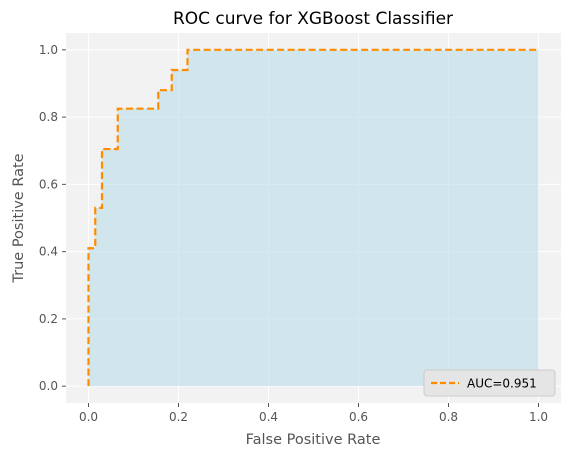 Image resolution: width=571 pixels, height=460 pixels. Describe the element at coordinates (313, 19) in the screenshot. I see `chart-title: ROC curve for XGBoost Classifier` at that location.